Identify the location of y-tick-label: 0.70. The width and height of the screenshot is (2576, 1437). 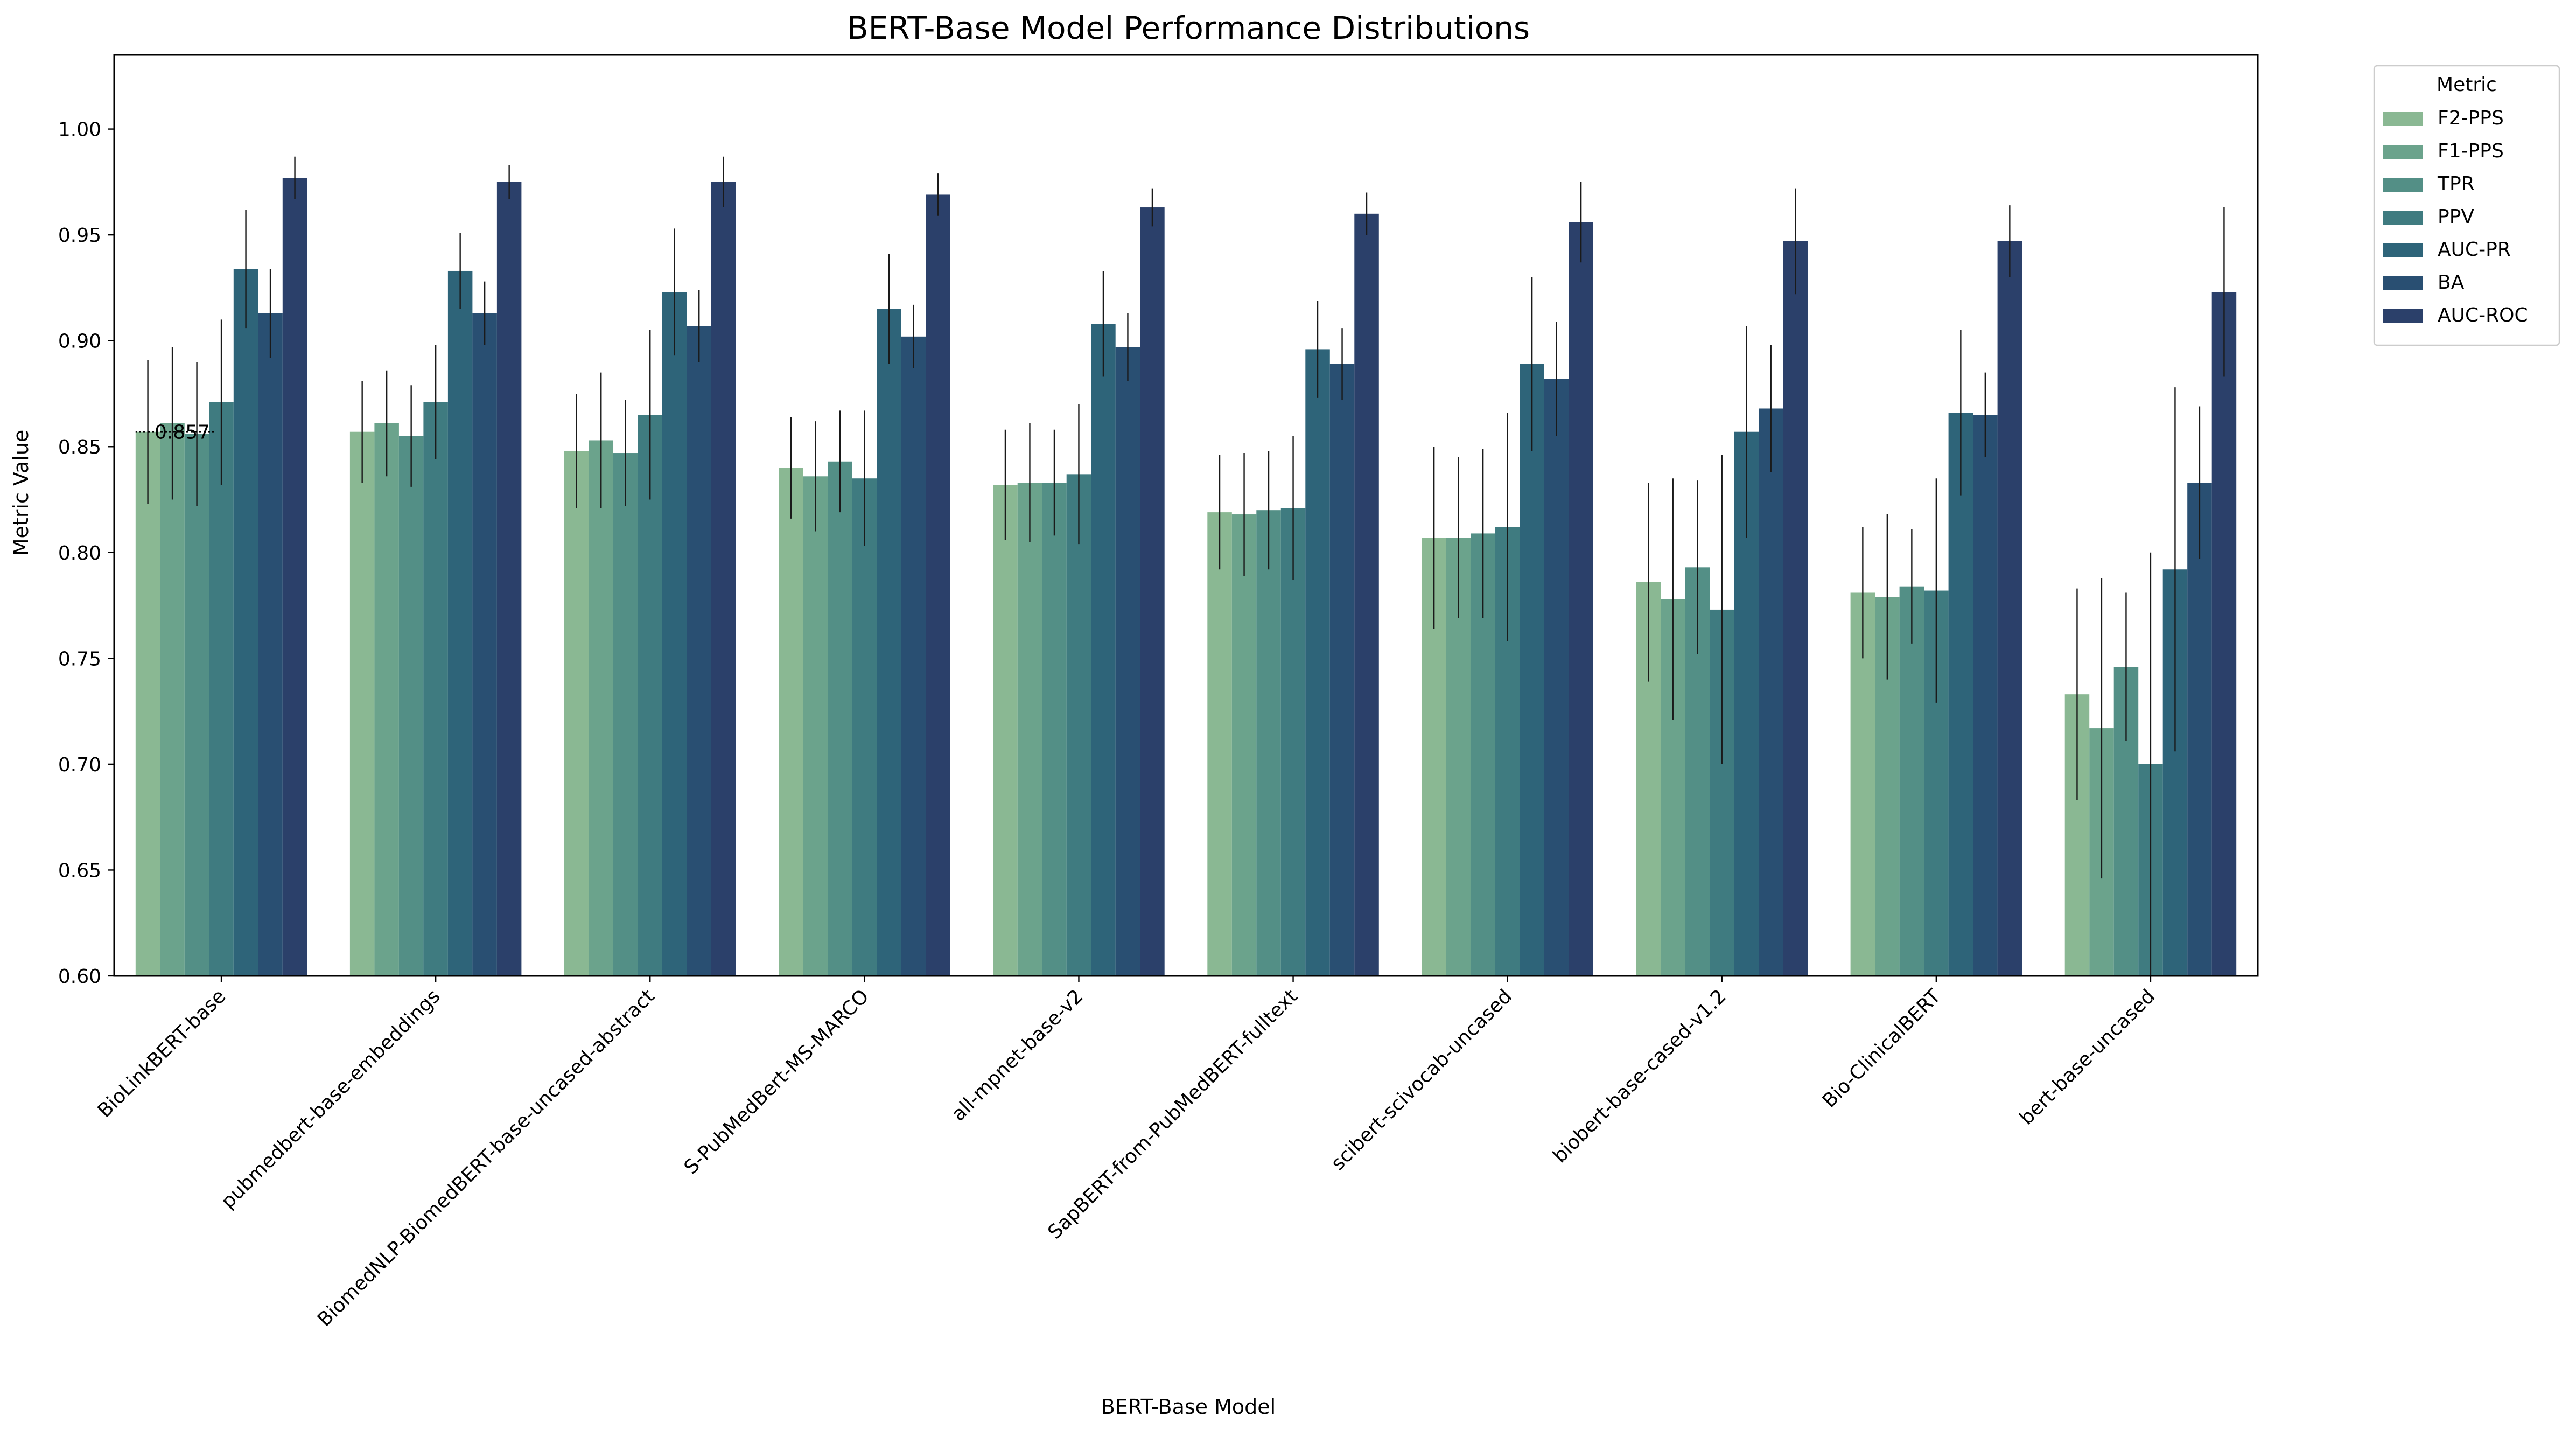
(79, 765).